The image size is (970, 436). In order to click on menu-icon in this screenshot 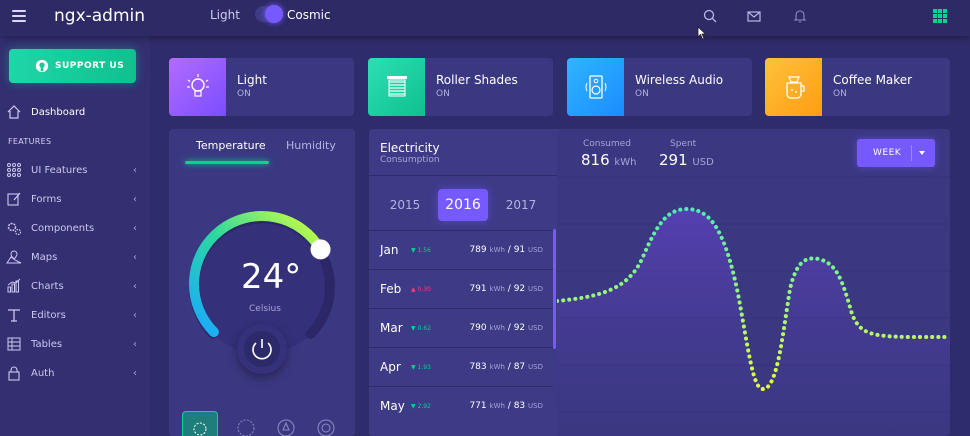, I will do `click(19, 16)`.